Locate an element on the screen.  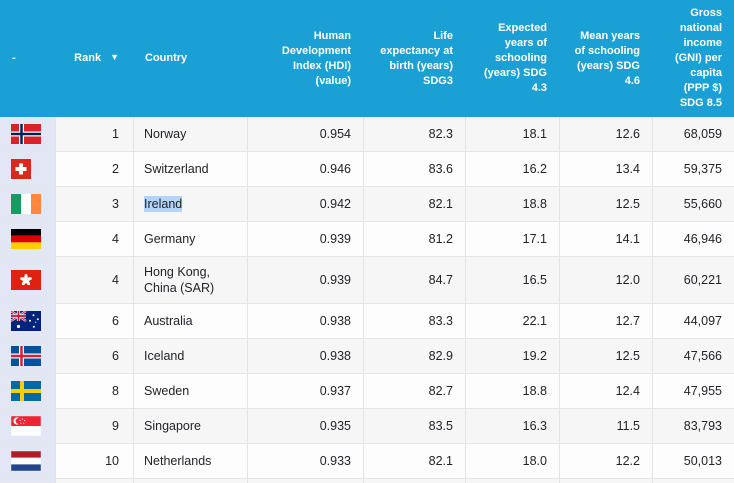
rank-cell: 6 is located at coordinates (94, 321).